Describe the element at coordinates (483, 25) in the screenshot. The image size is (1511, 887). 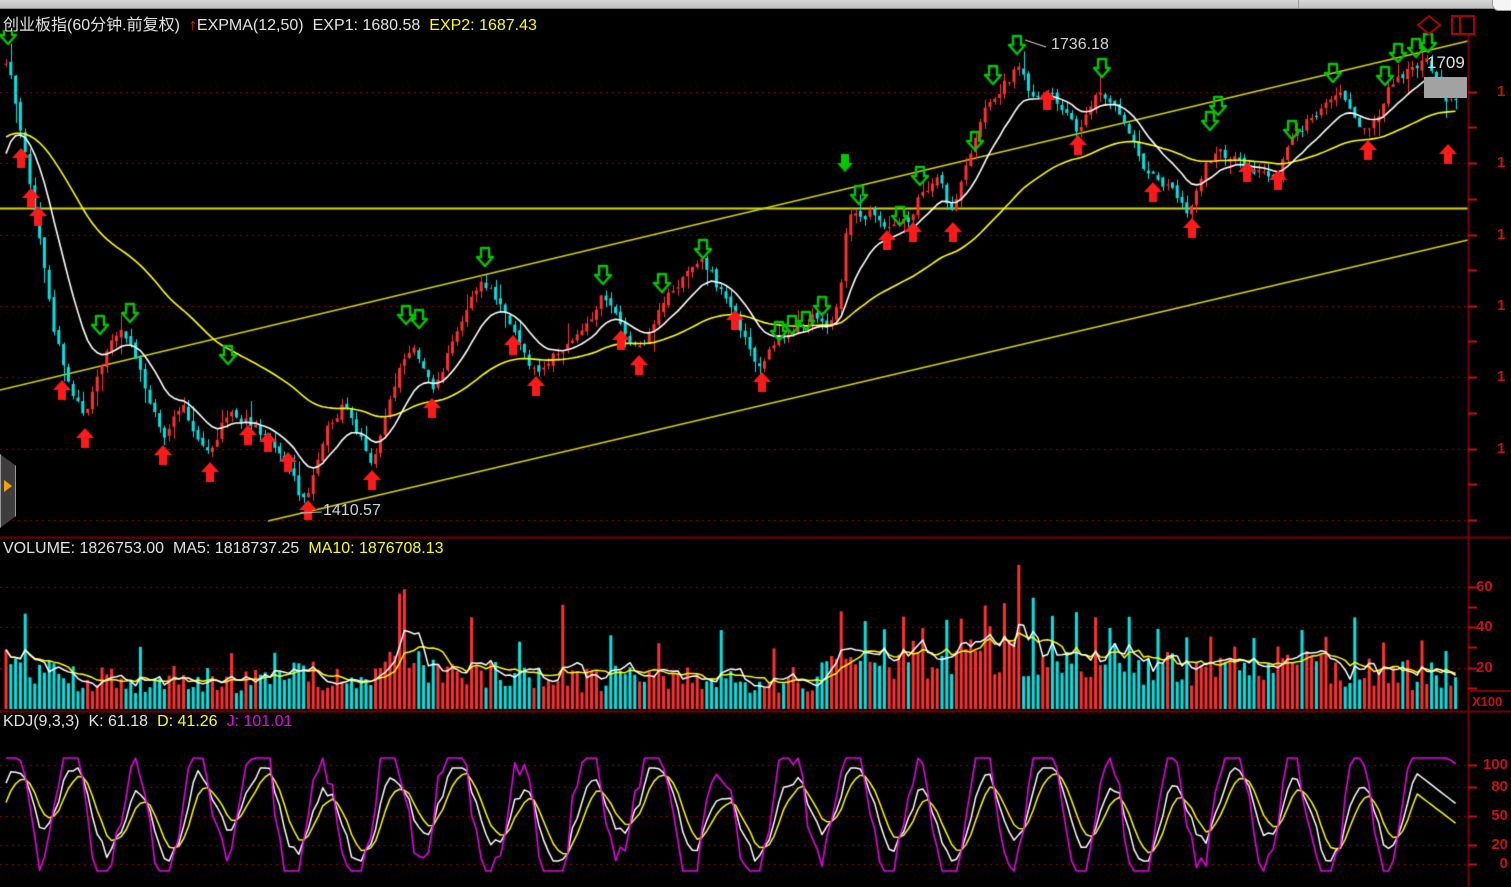
I see `exp2-value: EXP2: 1687.43` at that location.